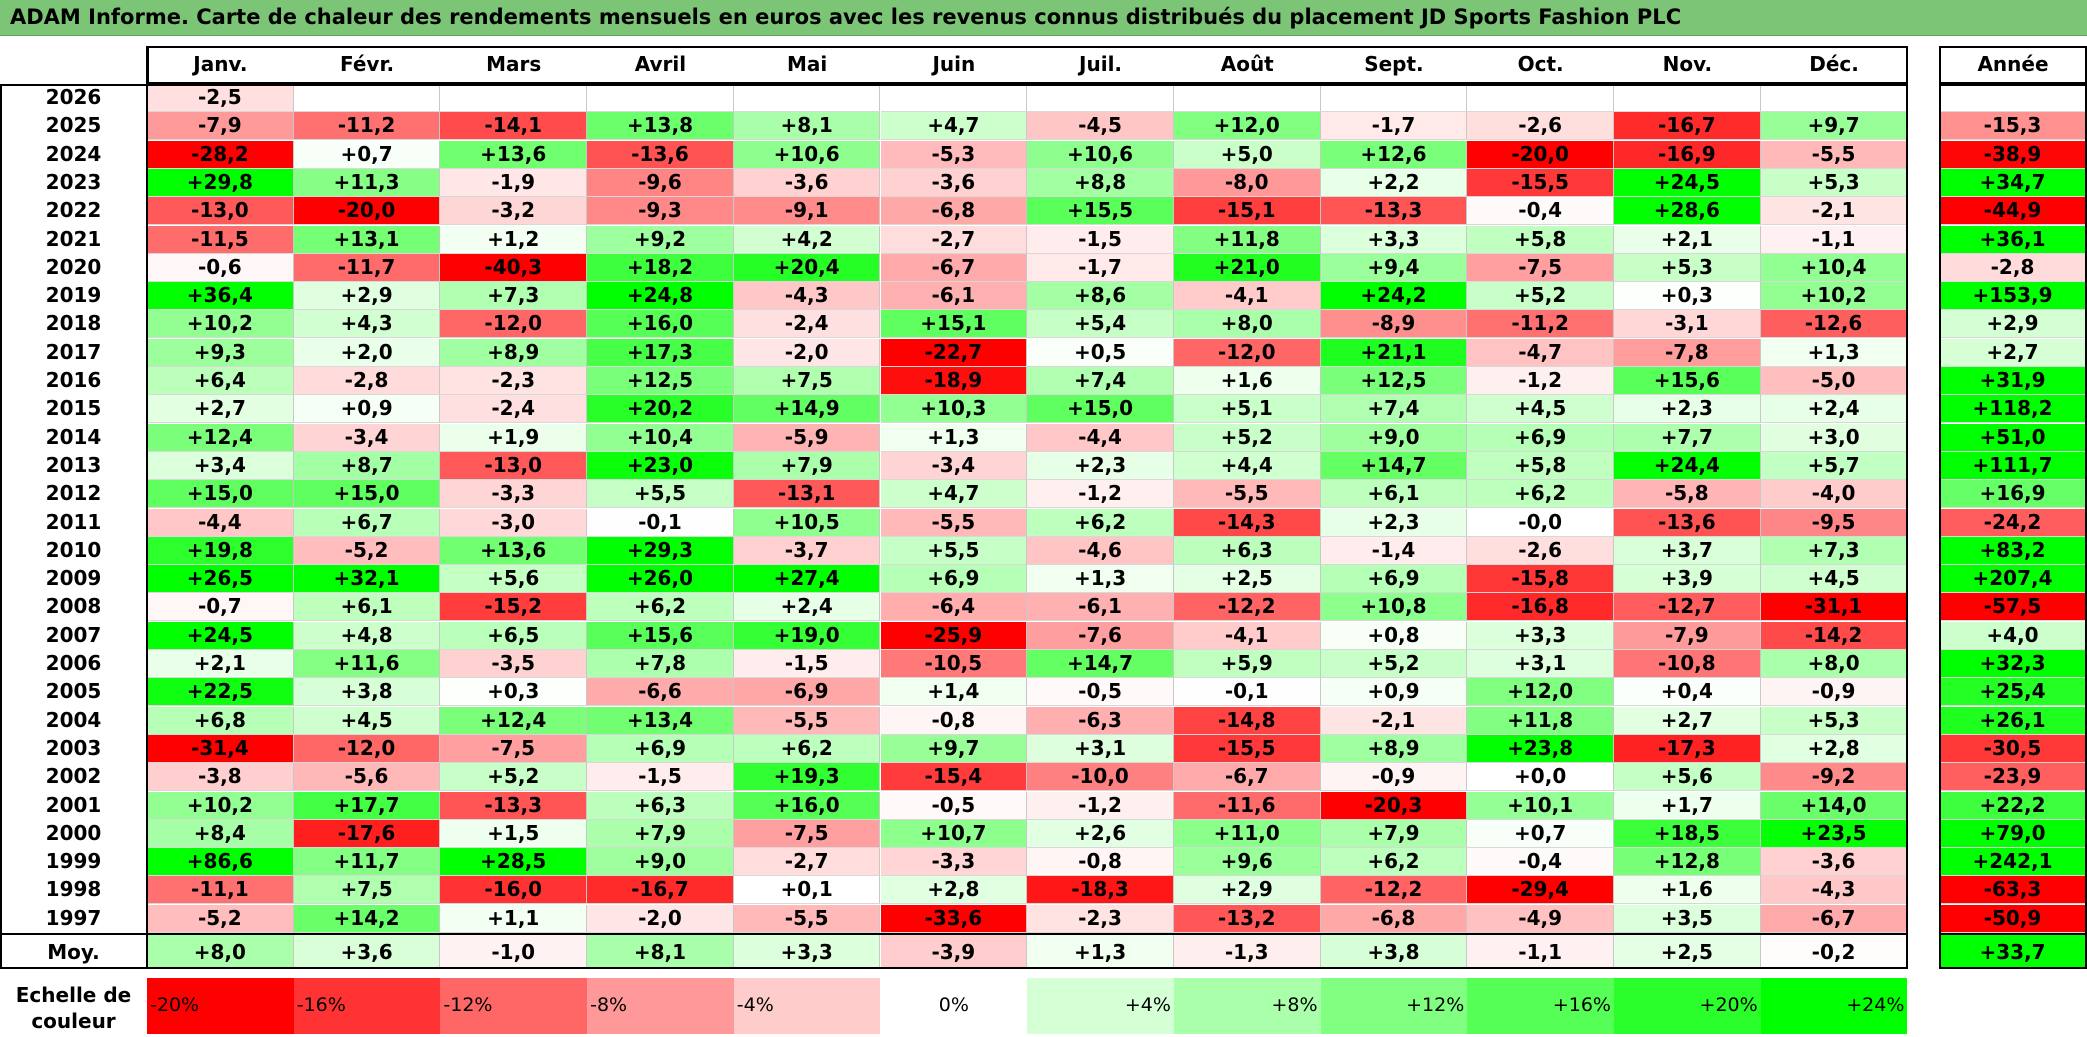  Describe the element at coordinates (220, 98) in the screenshot. I see `heatmap-cell: -2,5` at that location.